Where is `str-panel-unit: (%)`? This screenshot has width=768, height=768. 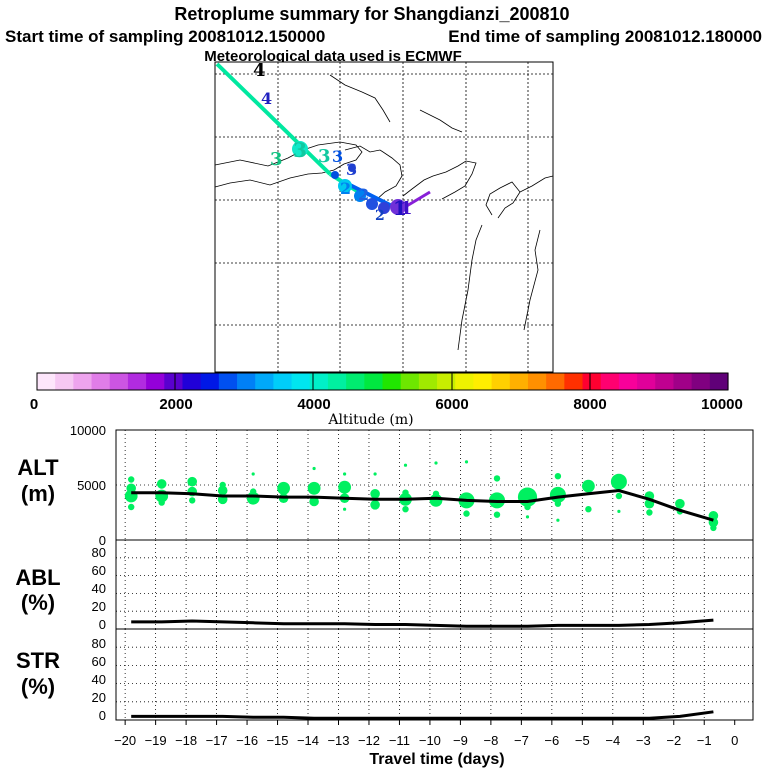 str-panel-unit: (%) is located at coordinates (38, 686).